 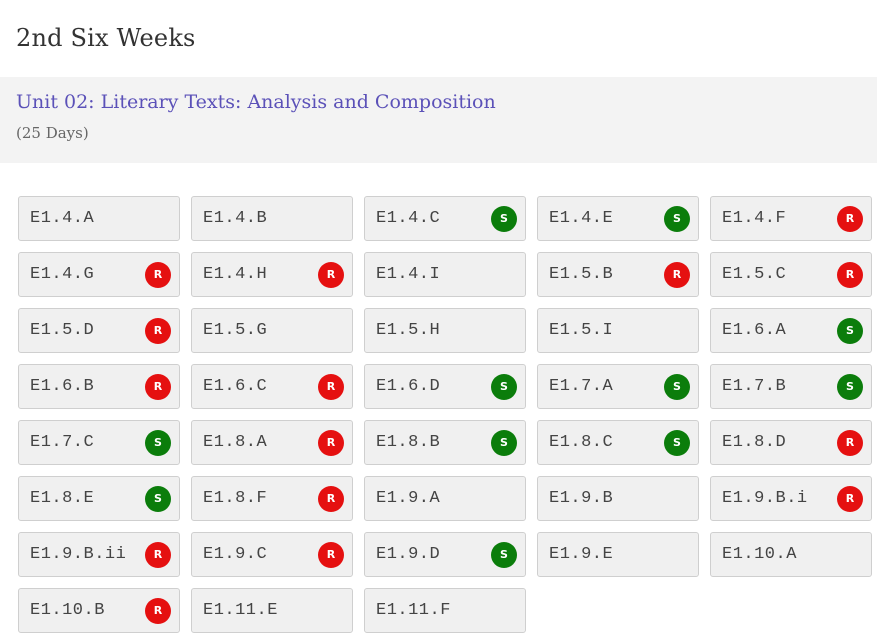 I want to click on standard-code: E1.9.A, so click(x=408, y=498).